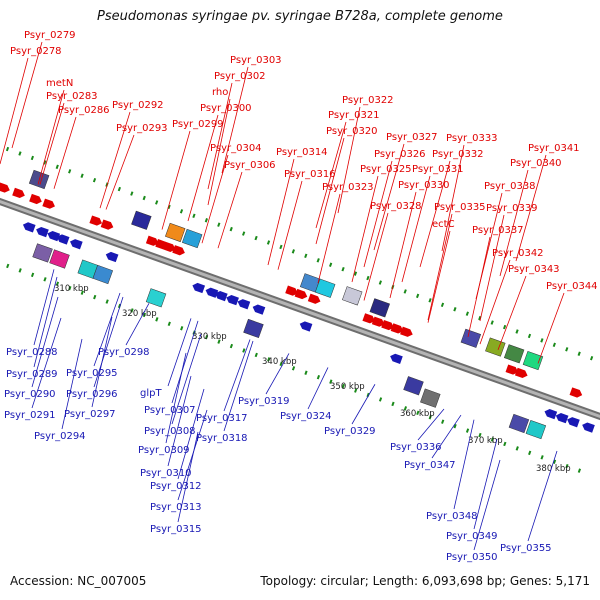 The width and height of the screenshot is (600, 600). What do you see at coordinates (472, 138) in the screenshot?
I see `forward-gene-label: Psyr_0333` at bounding box center [472, 138].